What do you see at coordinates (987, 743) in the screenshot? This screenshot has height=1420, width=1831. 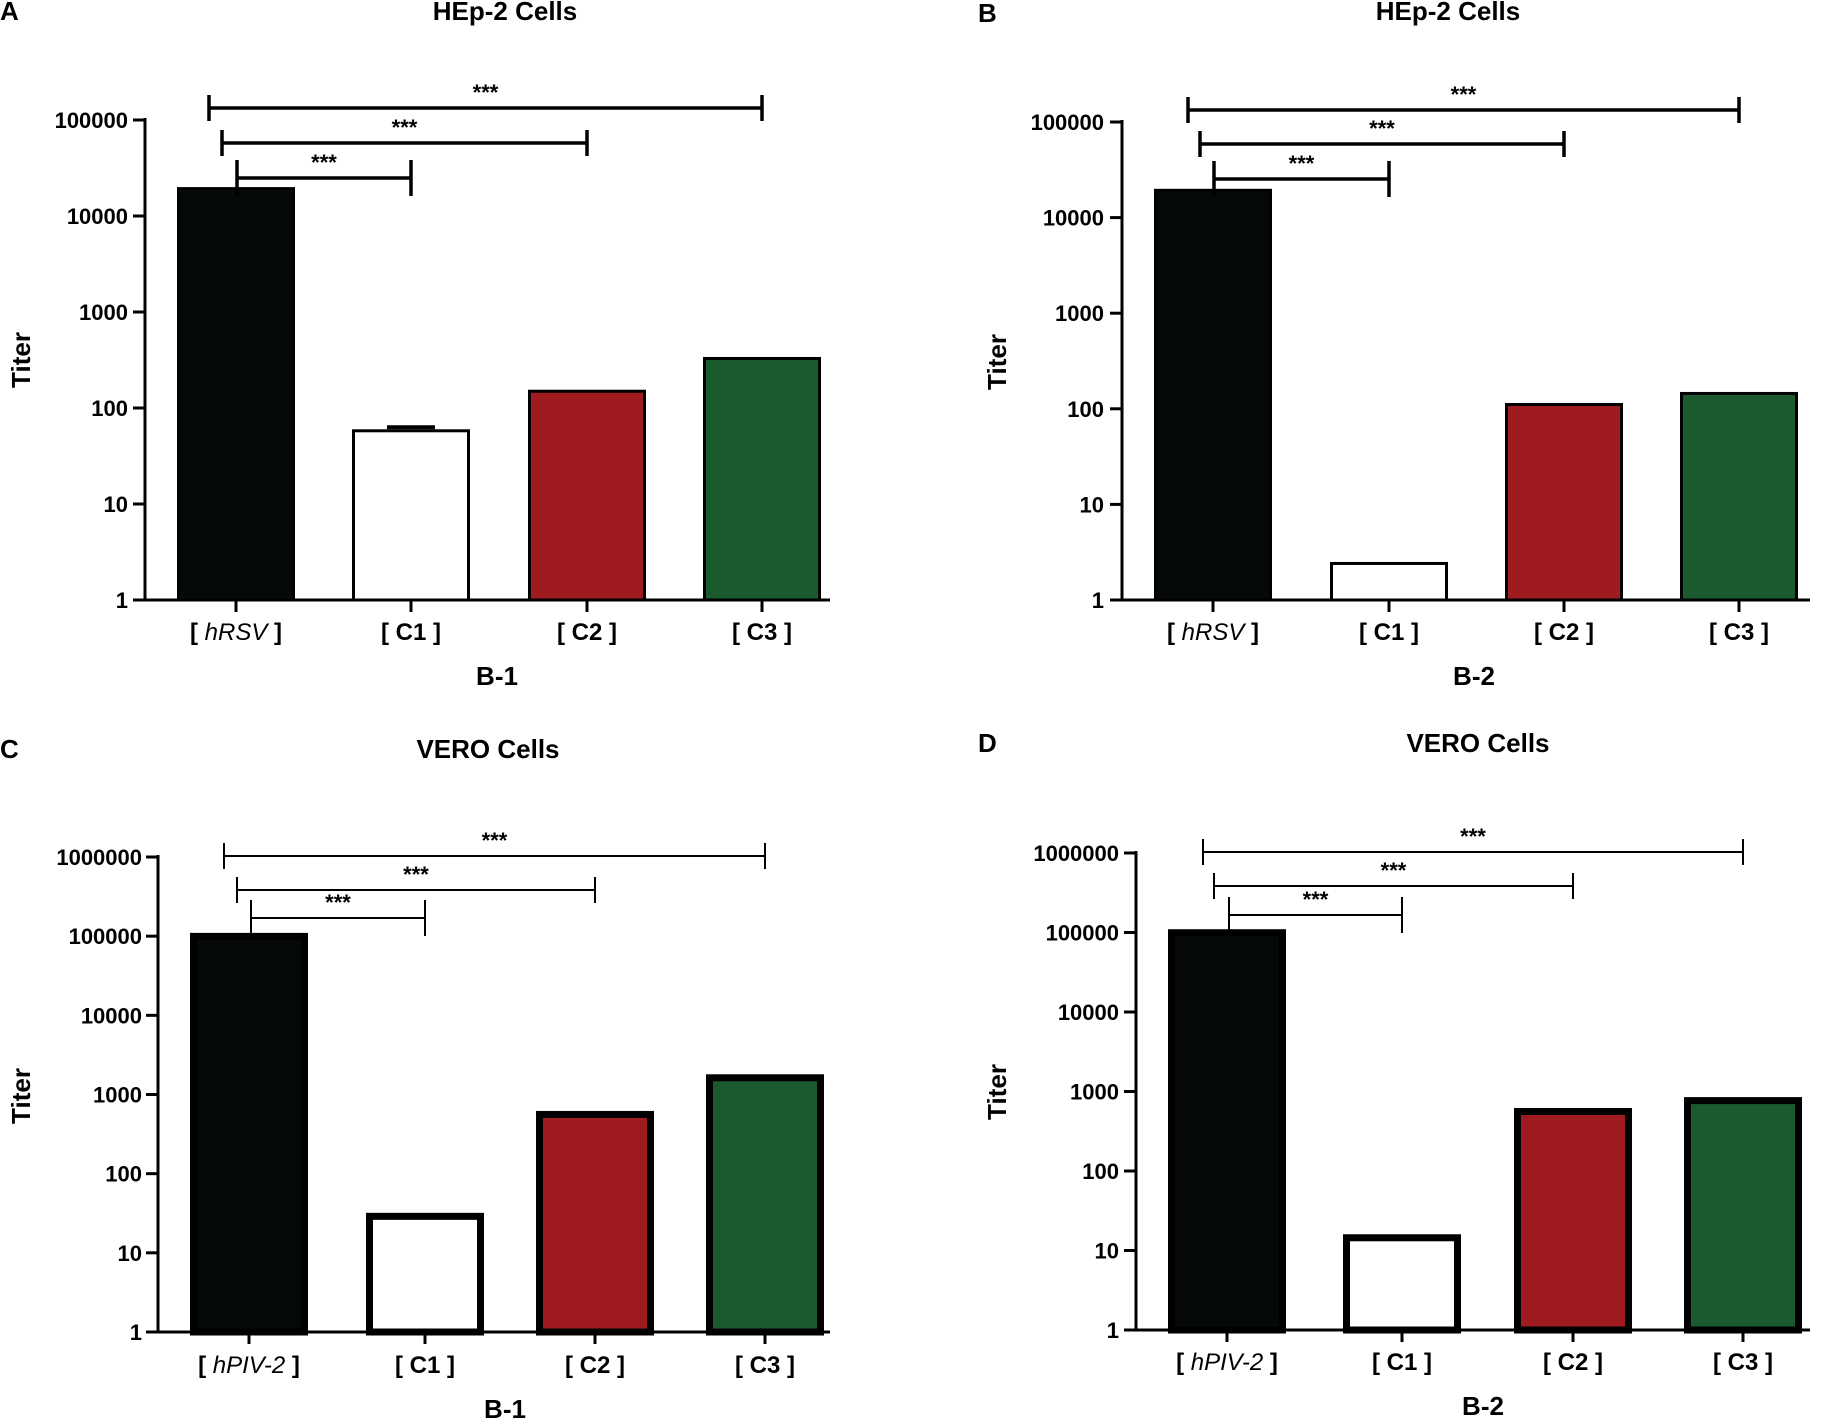 I see `panel-letter: D` at bounding box center [987, 743].